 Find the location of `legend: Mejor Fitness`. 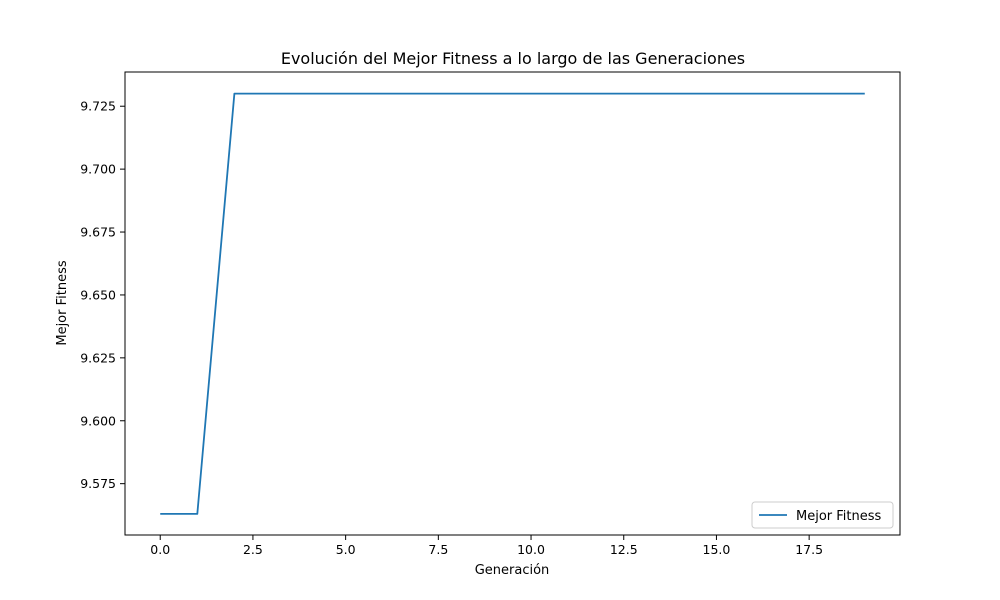

legend: Mejor Fitness is located at coordinates (822, 515).